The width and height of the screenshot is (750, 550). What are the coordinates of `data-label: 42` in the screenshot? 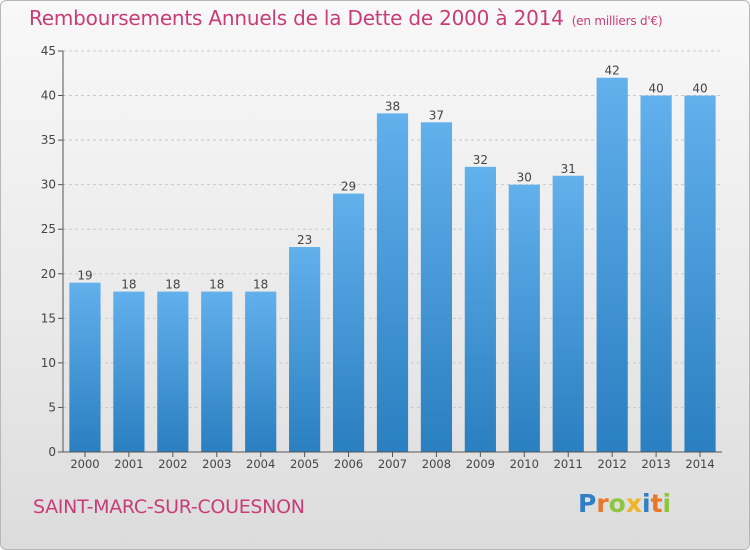 It's located at (612, 71).